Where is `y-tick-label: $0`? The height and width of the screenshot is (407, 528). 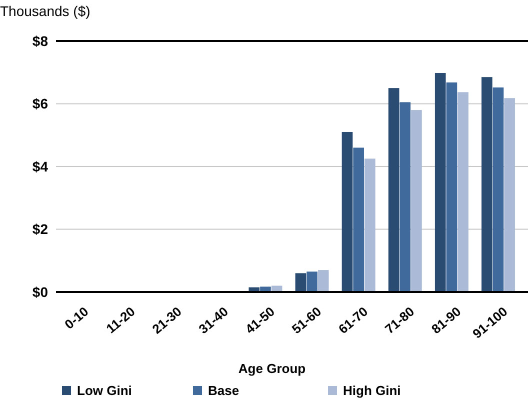
y-tick-label: $0 is located at coordinates (40, 292).